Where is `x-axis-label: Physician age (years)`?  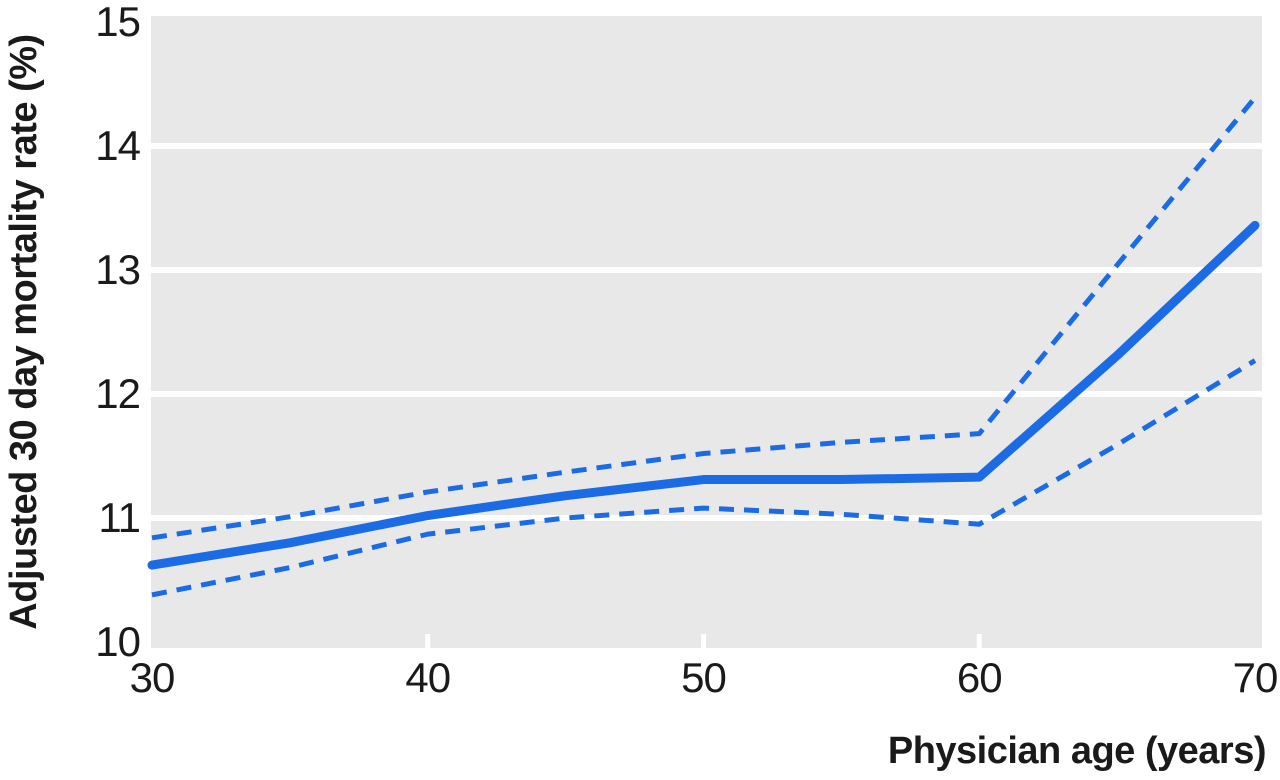
x-axis-label: Physician age (years) is located at coordinates (1077, 751).